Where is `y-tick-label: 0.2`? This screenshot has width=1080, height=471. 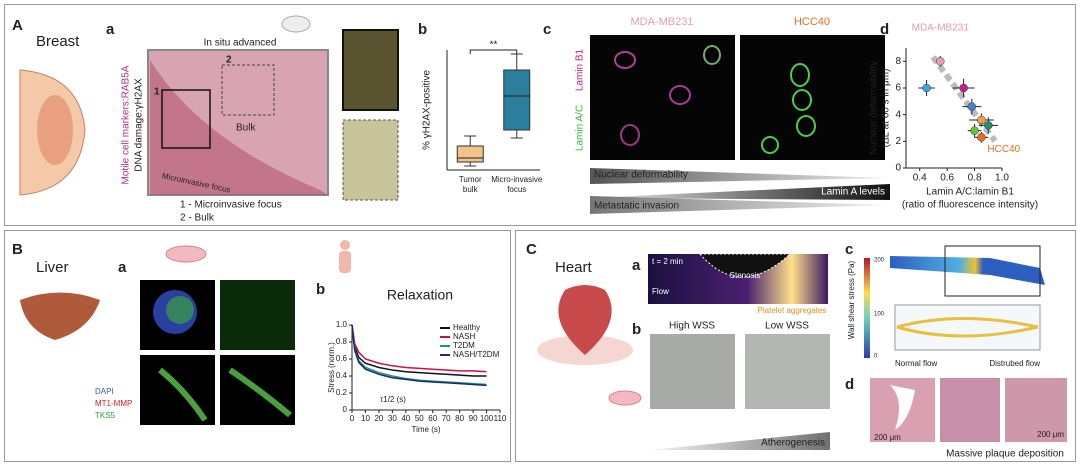 y-tick-label: 0.2 is located at coordinates (342, 392).